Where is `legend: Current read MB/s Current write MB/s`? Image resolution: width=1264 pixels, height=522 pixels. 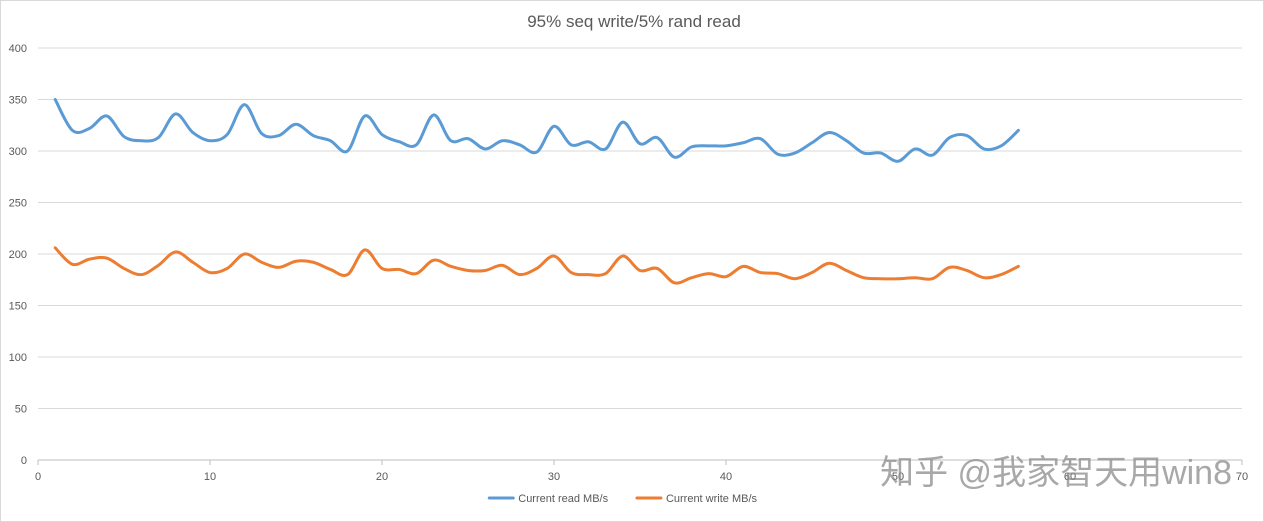
legend: Current read MB/s Current write MB/s is located at coordinates (622, 499).